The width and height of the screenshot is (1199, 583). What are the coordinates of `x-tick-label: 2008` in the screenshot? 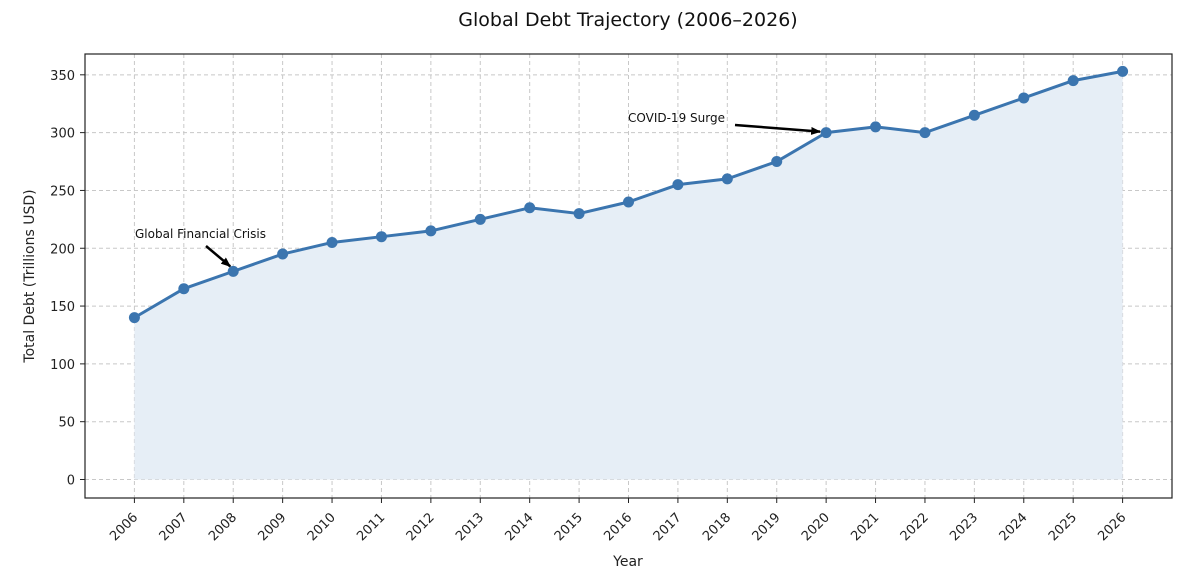 It's located at (223, 527).